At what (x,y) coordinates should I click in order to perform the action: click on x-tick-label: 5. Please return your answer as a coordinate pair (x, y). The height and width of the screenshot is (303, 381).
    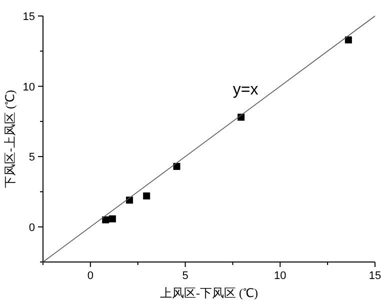
    Looking at the image, I should click on (185, 276).